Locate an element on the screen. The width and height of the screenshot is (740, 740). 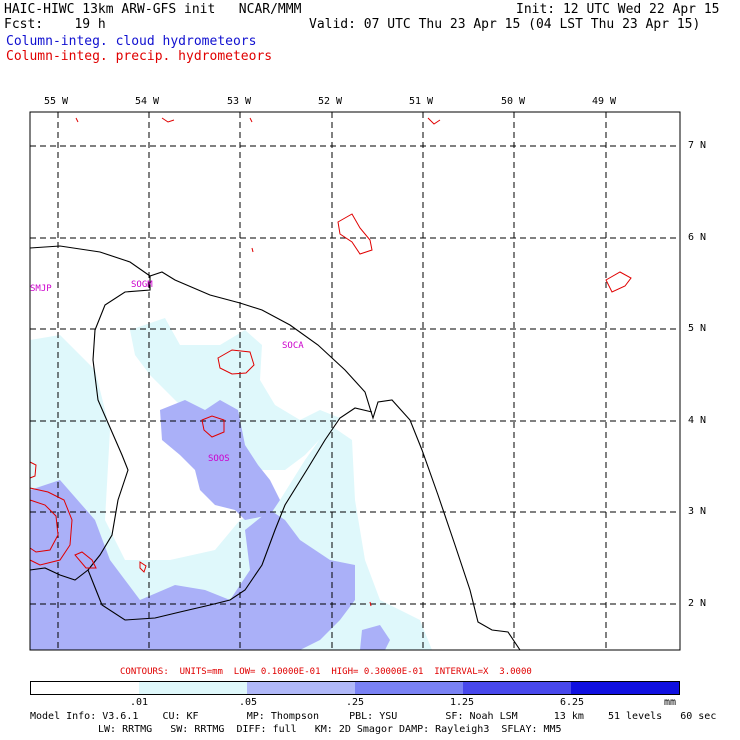
lon-label-49w: 49 W is located at coordinates (604, 101).